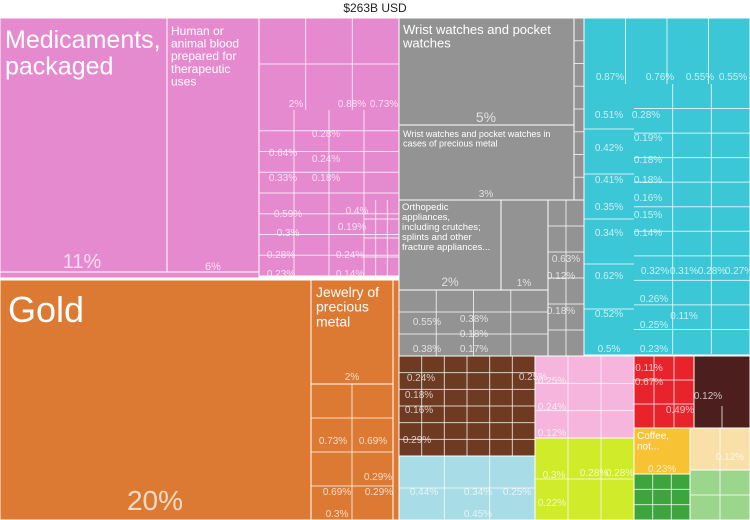  What do you see at coordinates (654, 299) in the screenshot?
I see `pct-label-teal: 0.26%` at bounding box center [654, 299].